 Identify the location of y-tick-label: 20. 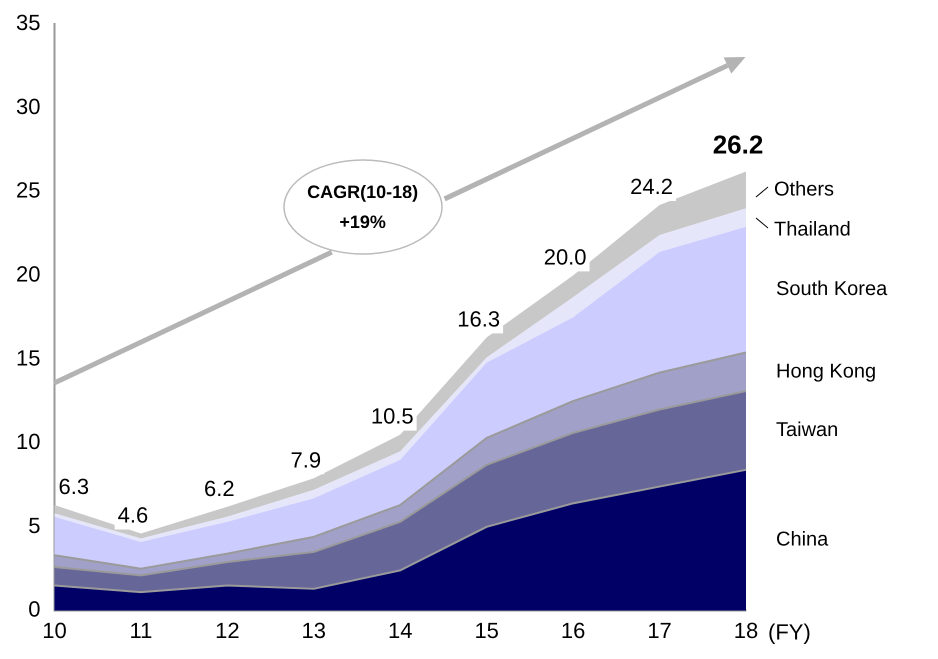
(28, 273).